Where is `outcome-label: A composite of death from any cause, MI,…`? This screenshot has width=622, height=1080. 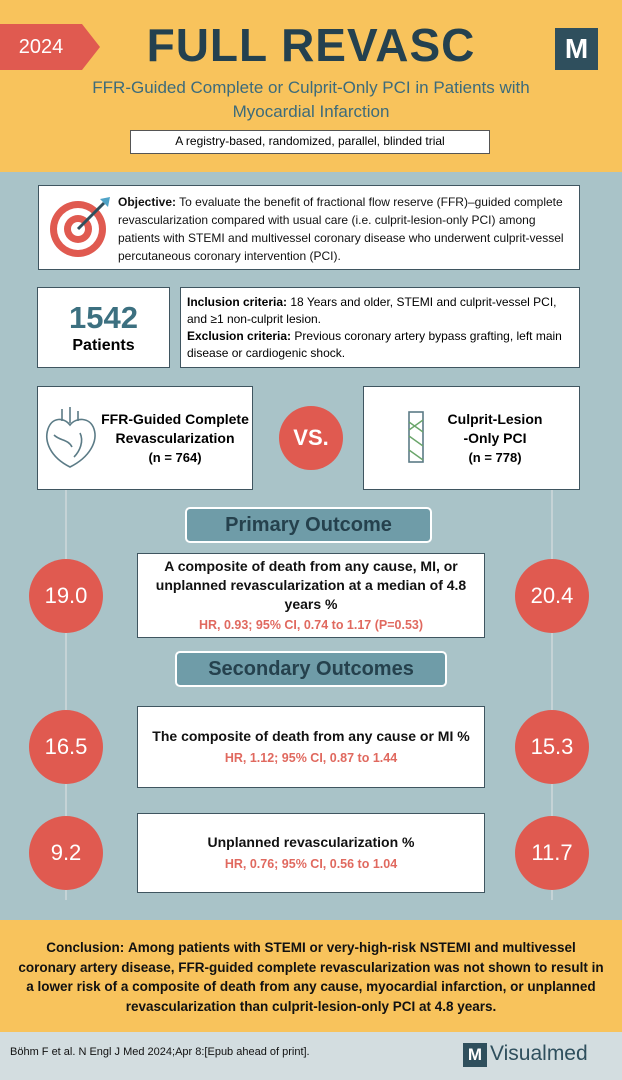
outcome-label: A composite of death from any cause, MI,… is located at coordinates (311, 584).